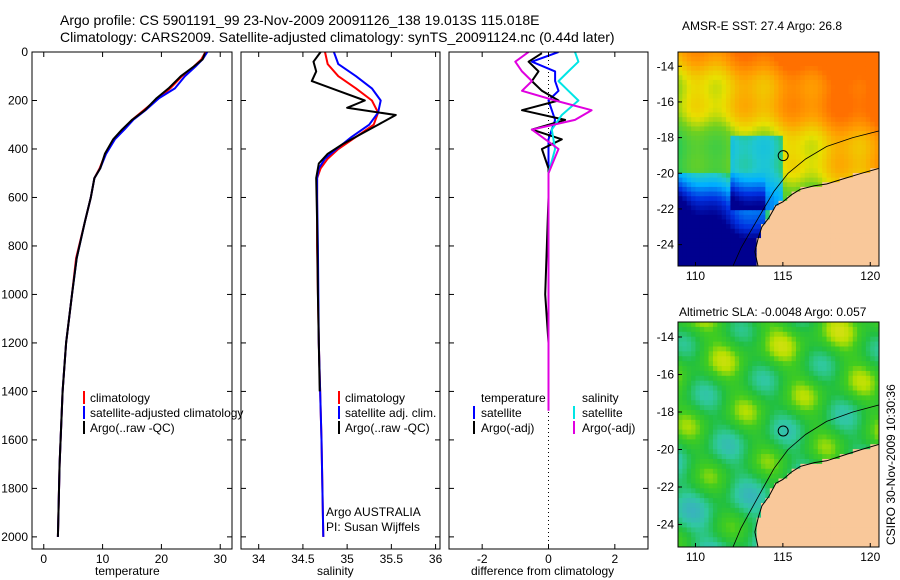  I want to click on x-tick-label: 115, so click(782, 276).